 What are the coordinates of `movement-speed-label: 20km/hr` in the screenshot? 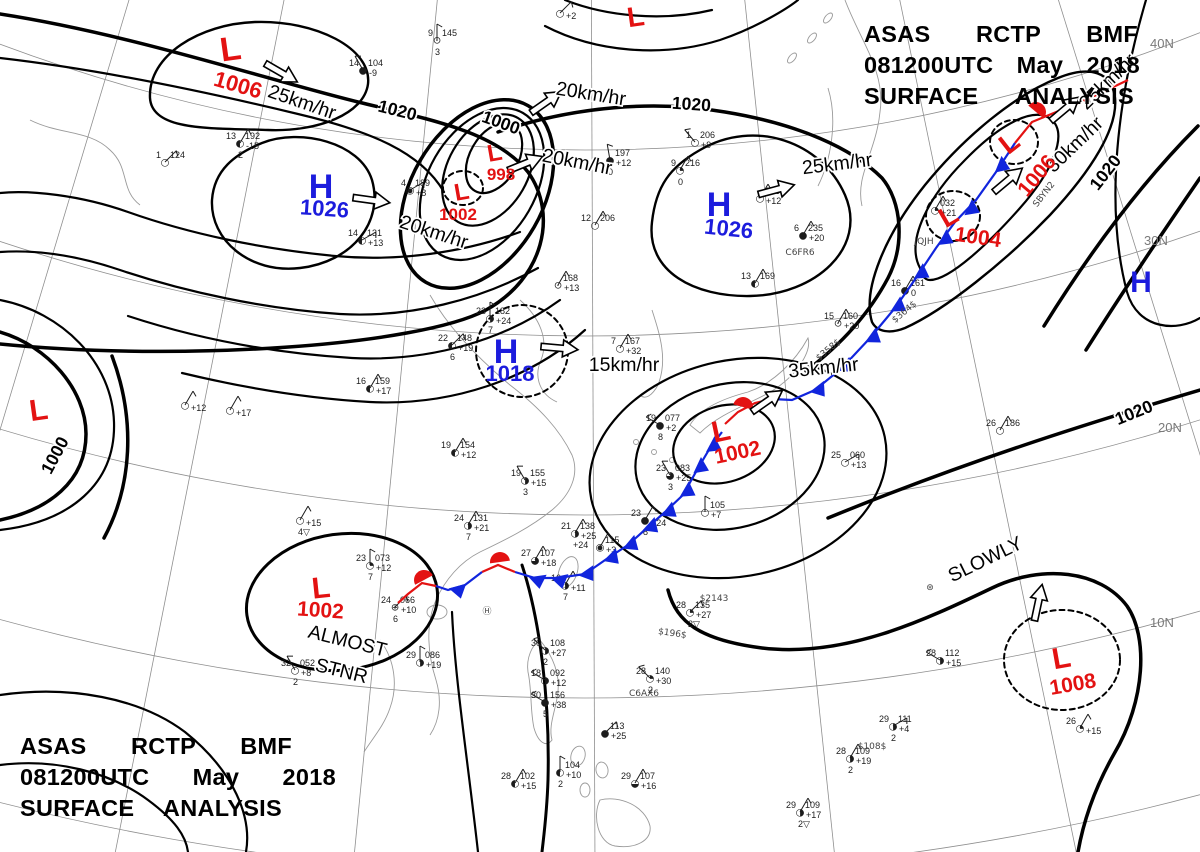 It's located at (591, 94).